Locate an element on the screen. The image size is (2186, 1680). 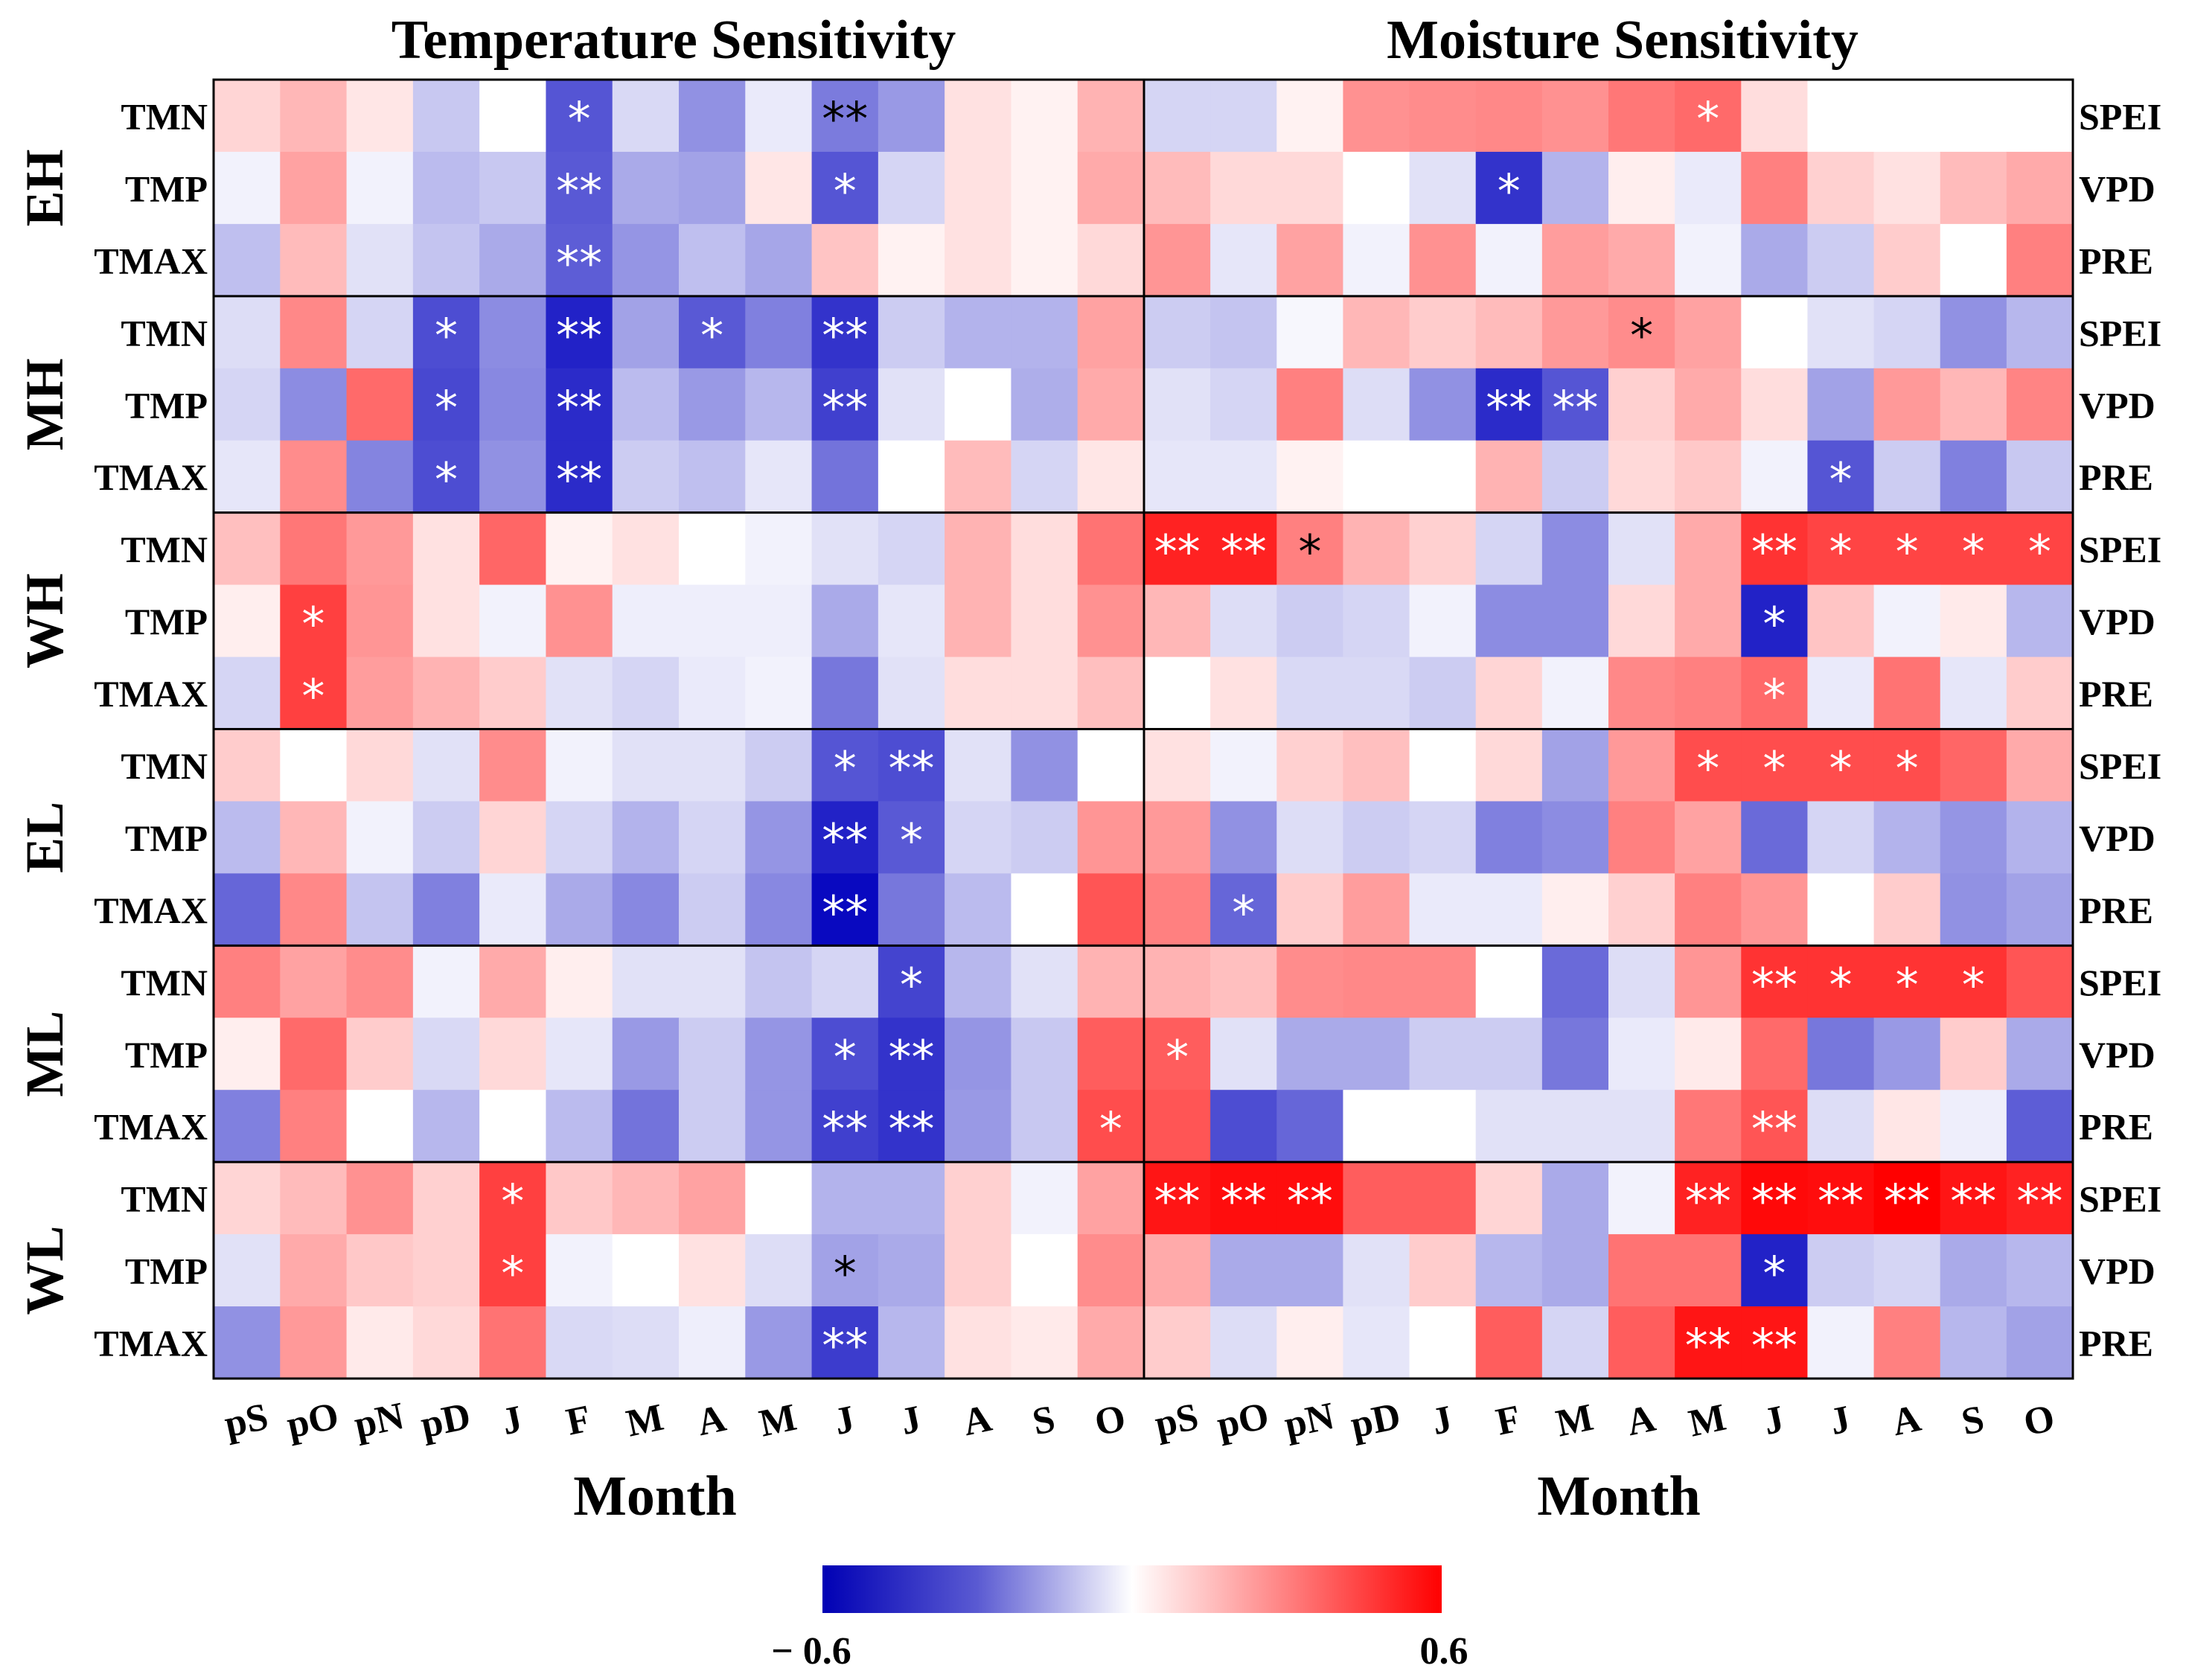
temp-significance-EL-2-9: ** is located at coordinates (845, 913).